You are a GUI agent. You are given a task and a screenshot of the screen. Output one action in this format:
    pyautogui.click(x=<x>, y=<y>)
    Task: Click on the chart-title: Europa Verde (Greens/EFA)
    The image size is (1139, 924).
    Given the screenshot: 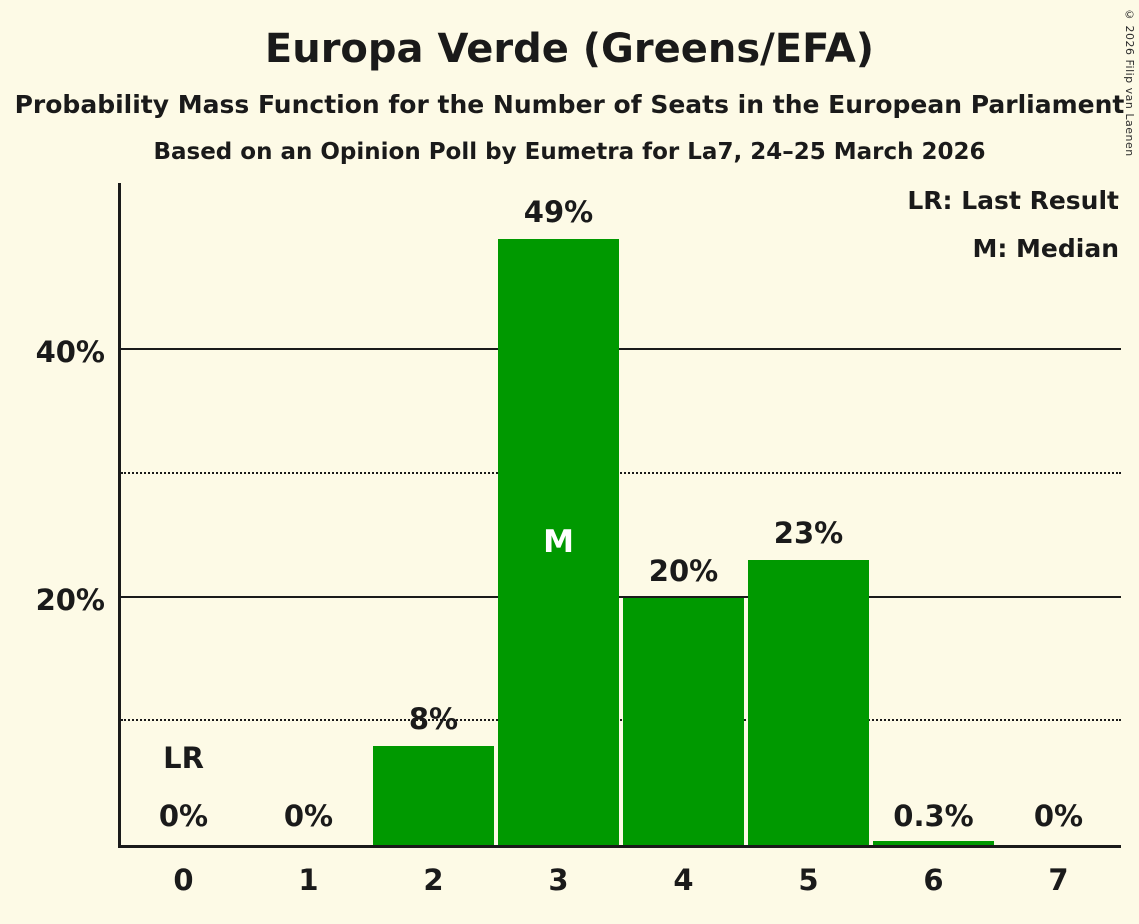 What is the action you would take?
    pyautogui.click(x=569, y=49)
    